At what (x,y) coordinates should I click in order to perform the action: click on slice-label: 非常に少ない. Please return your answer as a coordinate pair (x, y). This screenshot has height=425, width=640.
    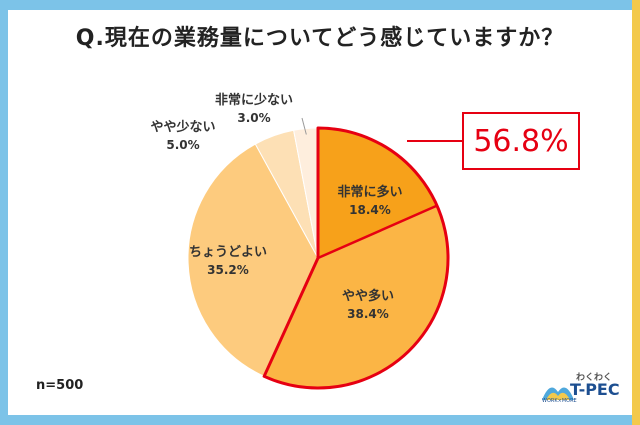
    Looking at the image, I should click on (254, 100).